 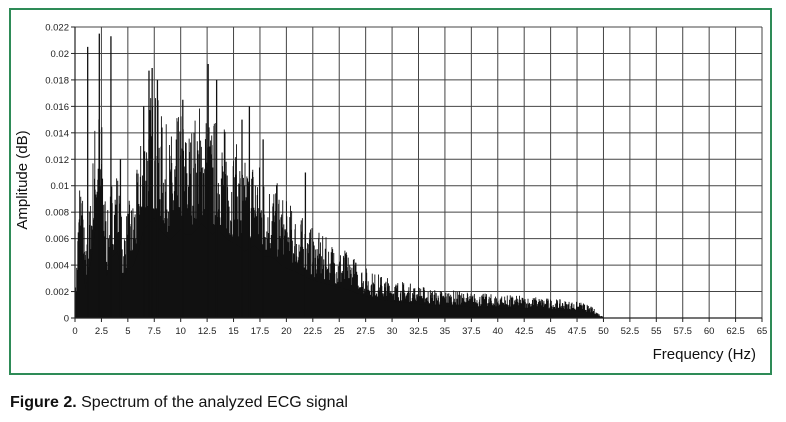 I want to click on y-tick-label: 0.006, so click(x=57, y=239).